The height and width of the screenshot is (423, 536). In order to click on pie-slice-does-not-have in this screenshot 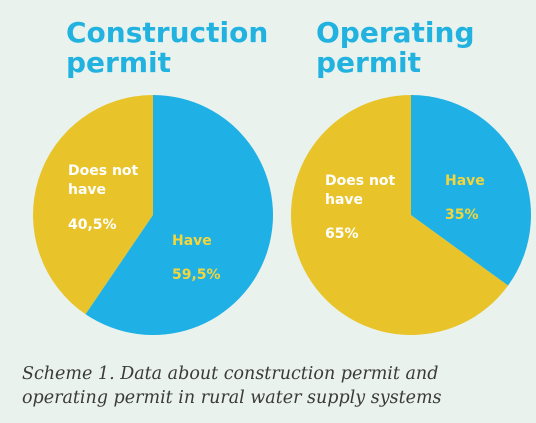, I will do `click(92, 205)`.